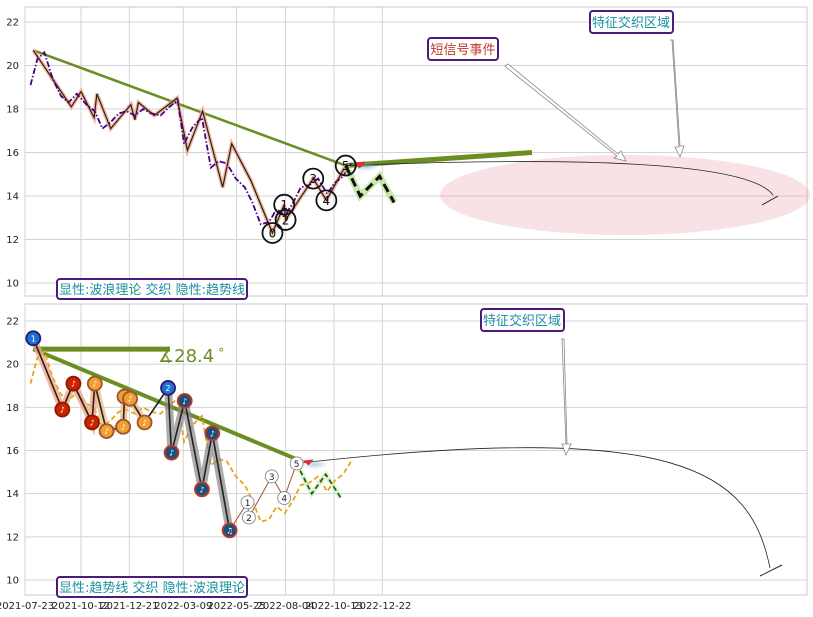 Image resolution: width=813 pixels, height=617 pixels. I want to click on note-marker-label: ♫, so click(229, 530).